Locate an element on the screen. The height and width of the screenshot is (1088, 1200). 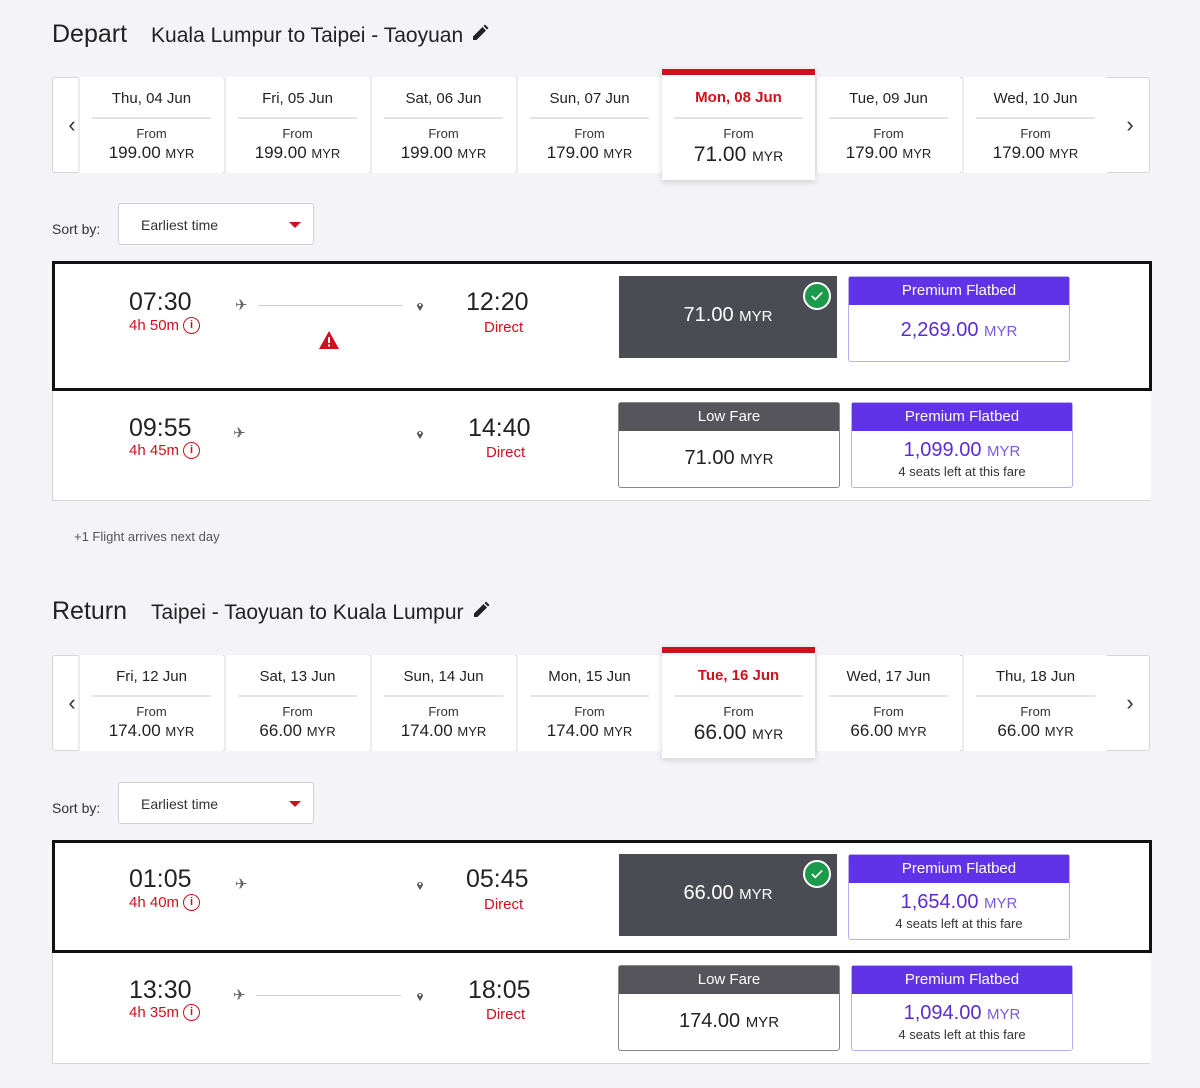
warning-icon is located at coordinates (329, 340).